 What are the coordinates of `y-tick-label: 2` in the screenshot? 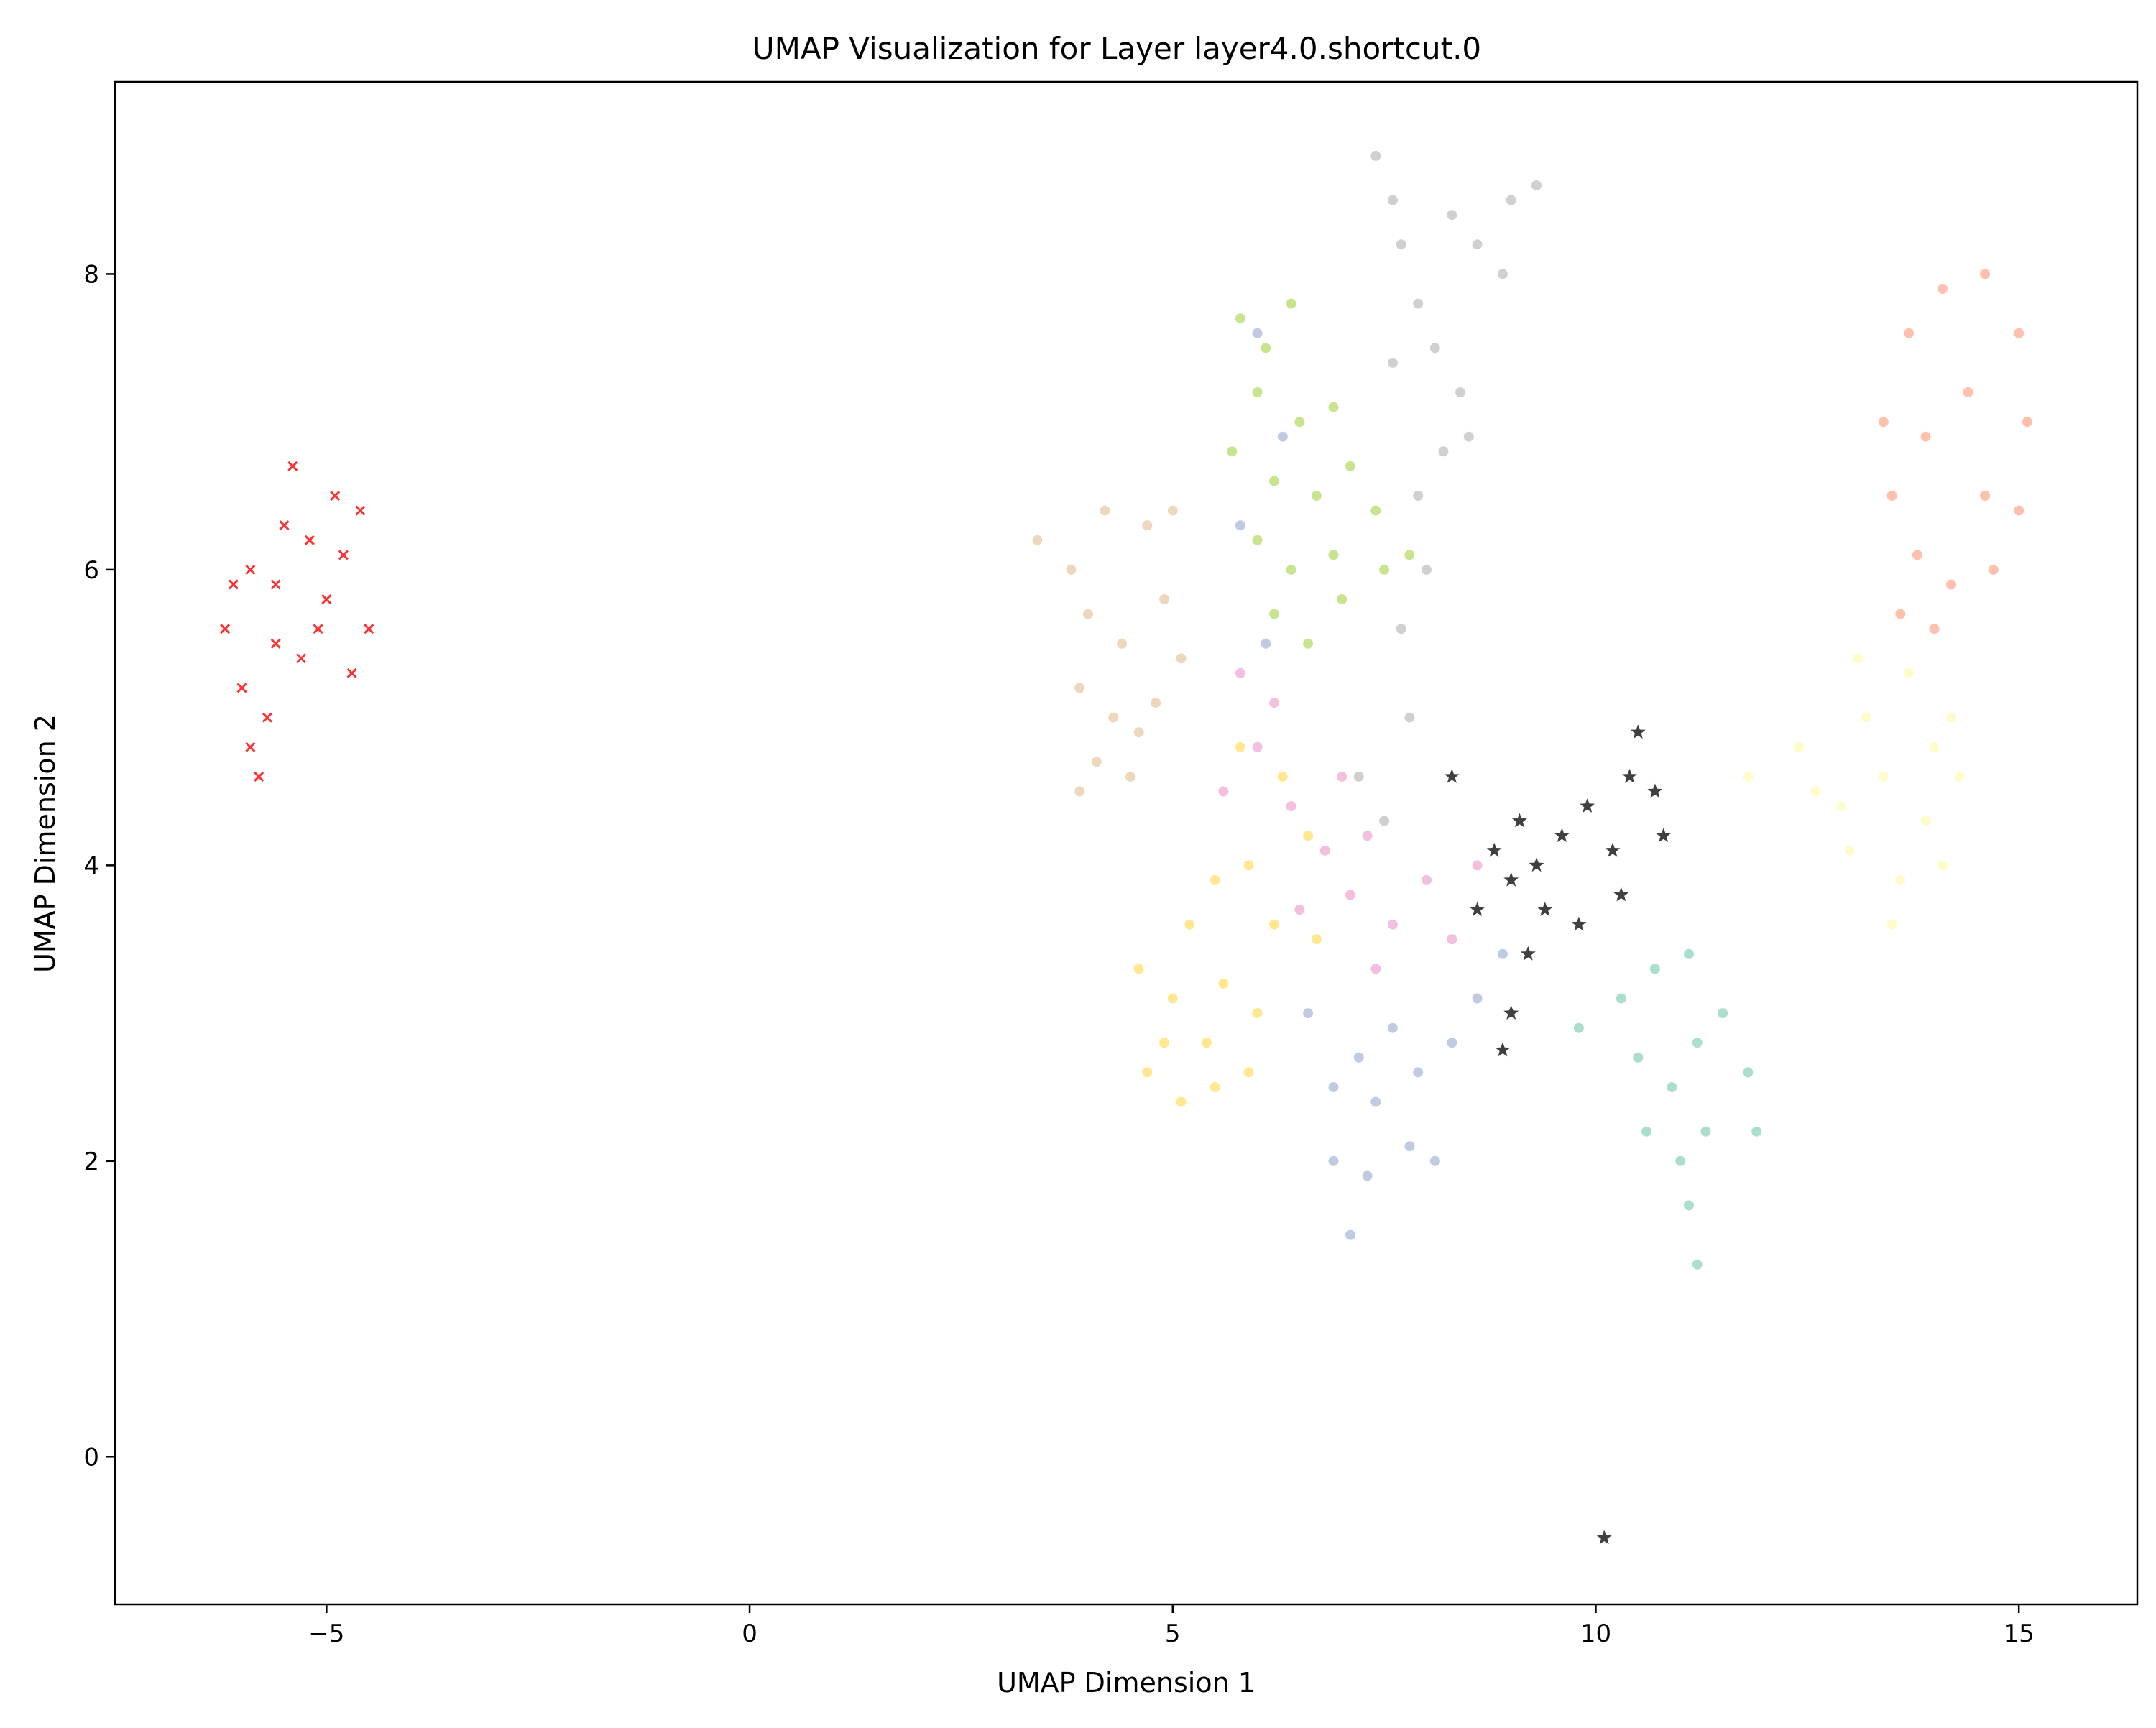 It's located at (91, 1161).